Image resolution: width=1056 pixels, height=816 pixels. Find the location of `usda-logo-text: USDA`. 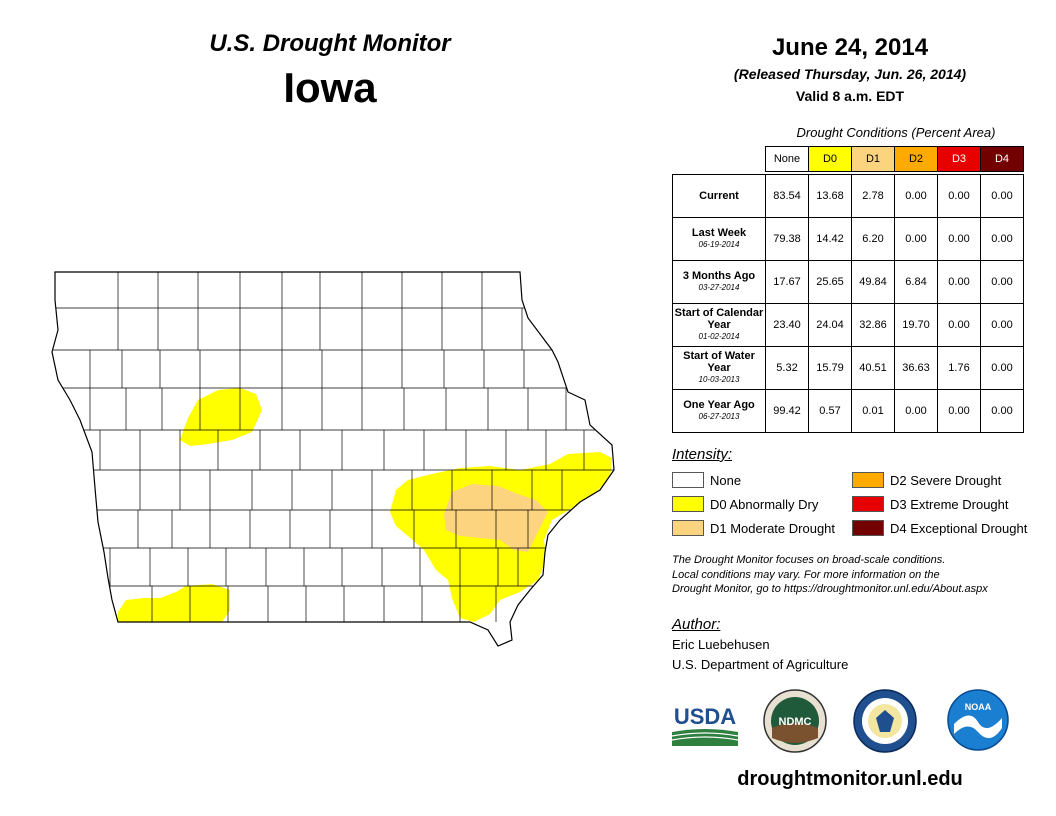

usda-logo-text: USDA is located at coordinates (705, 716).